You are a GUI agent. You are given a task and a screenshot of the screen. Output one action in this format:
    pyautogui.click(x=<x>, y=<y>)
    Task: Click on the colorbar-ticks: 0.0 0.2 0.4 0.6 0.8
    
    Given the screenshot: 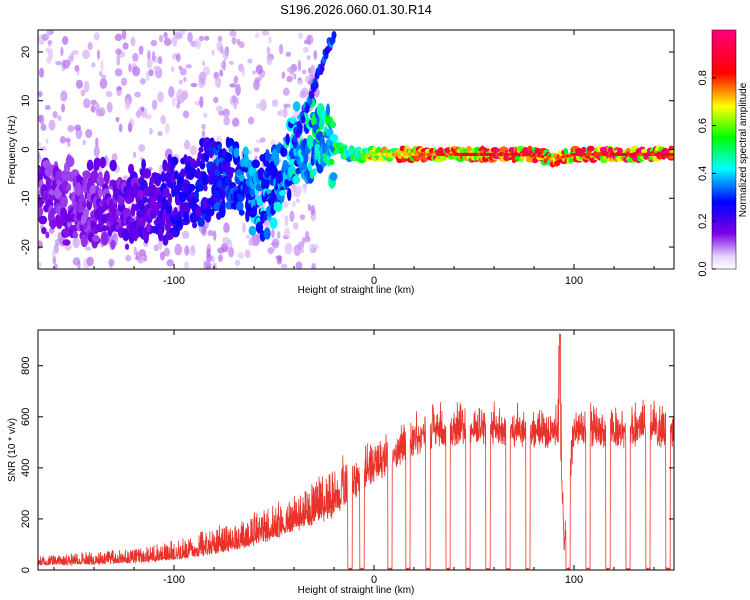 What is the action you would take?
    pyautogui.click(x=706, y=173)
    